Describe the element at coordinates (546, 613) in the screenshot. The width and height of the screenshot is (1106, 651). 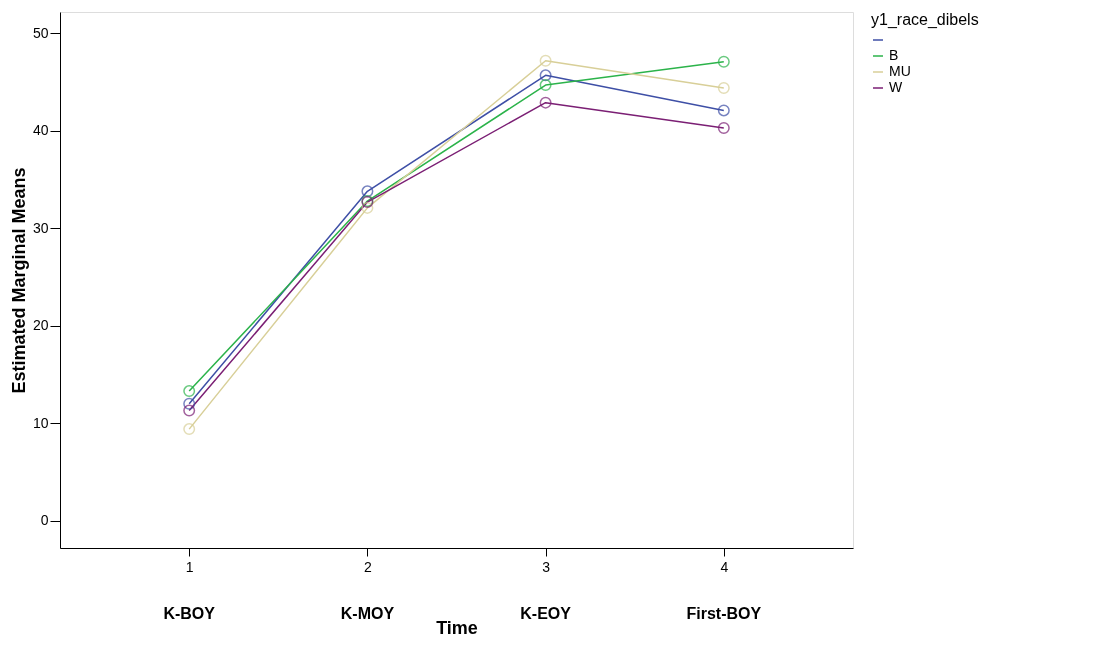
I see `text: K-EOY` at that location.